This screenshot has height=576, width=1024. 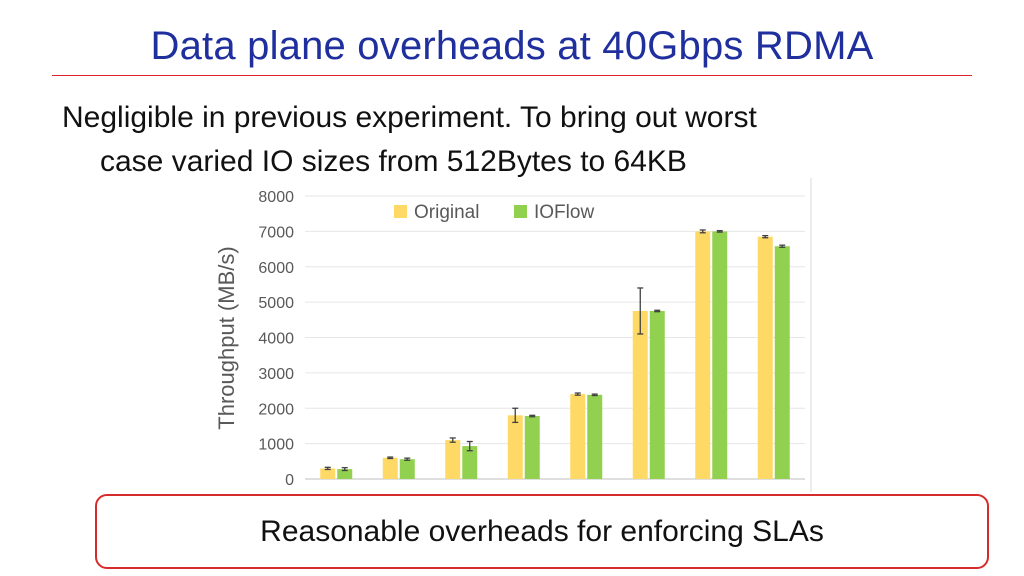 I want to click on y-tick-label: 5000, so click(x=276, y=303).